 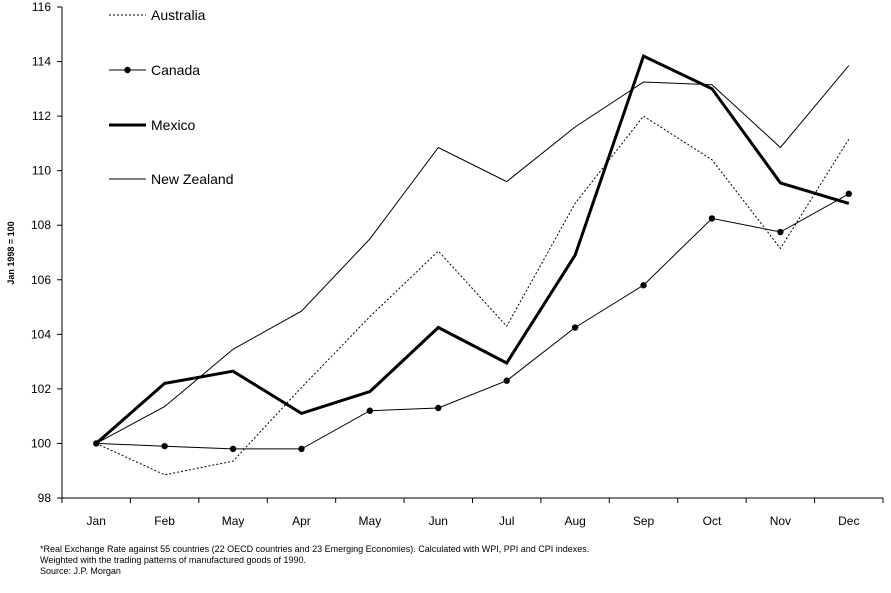 What do you see at coordinates (574, 521) in the screenshot?
I see `x-tick-label: Aug` at bounding box center [574, 521].